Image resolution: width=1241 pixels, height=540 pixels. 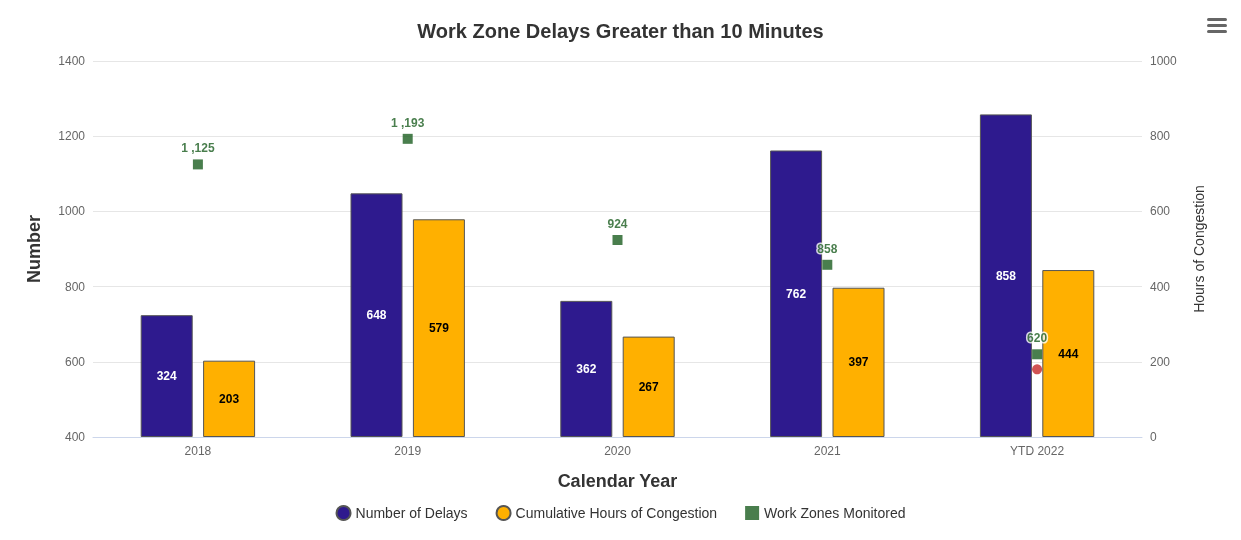 I want to click on data-label: 444, so click(x=1068, y=353).